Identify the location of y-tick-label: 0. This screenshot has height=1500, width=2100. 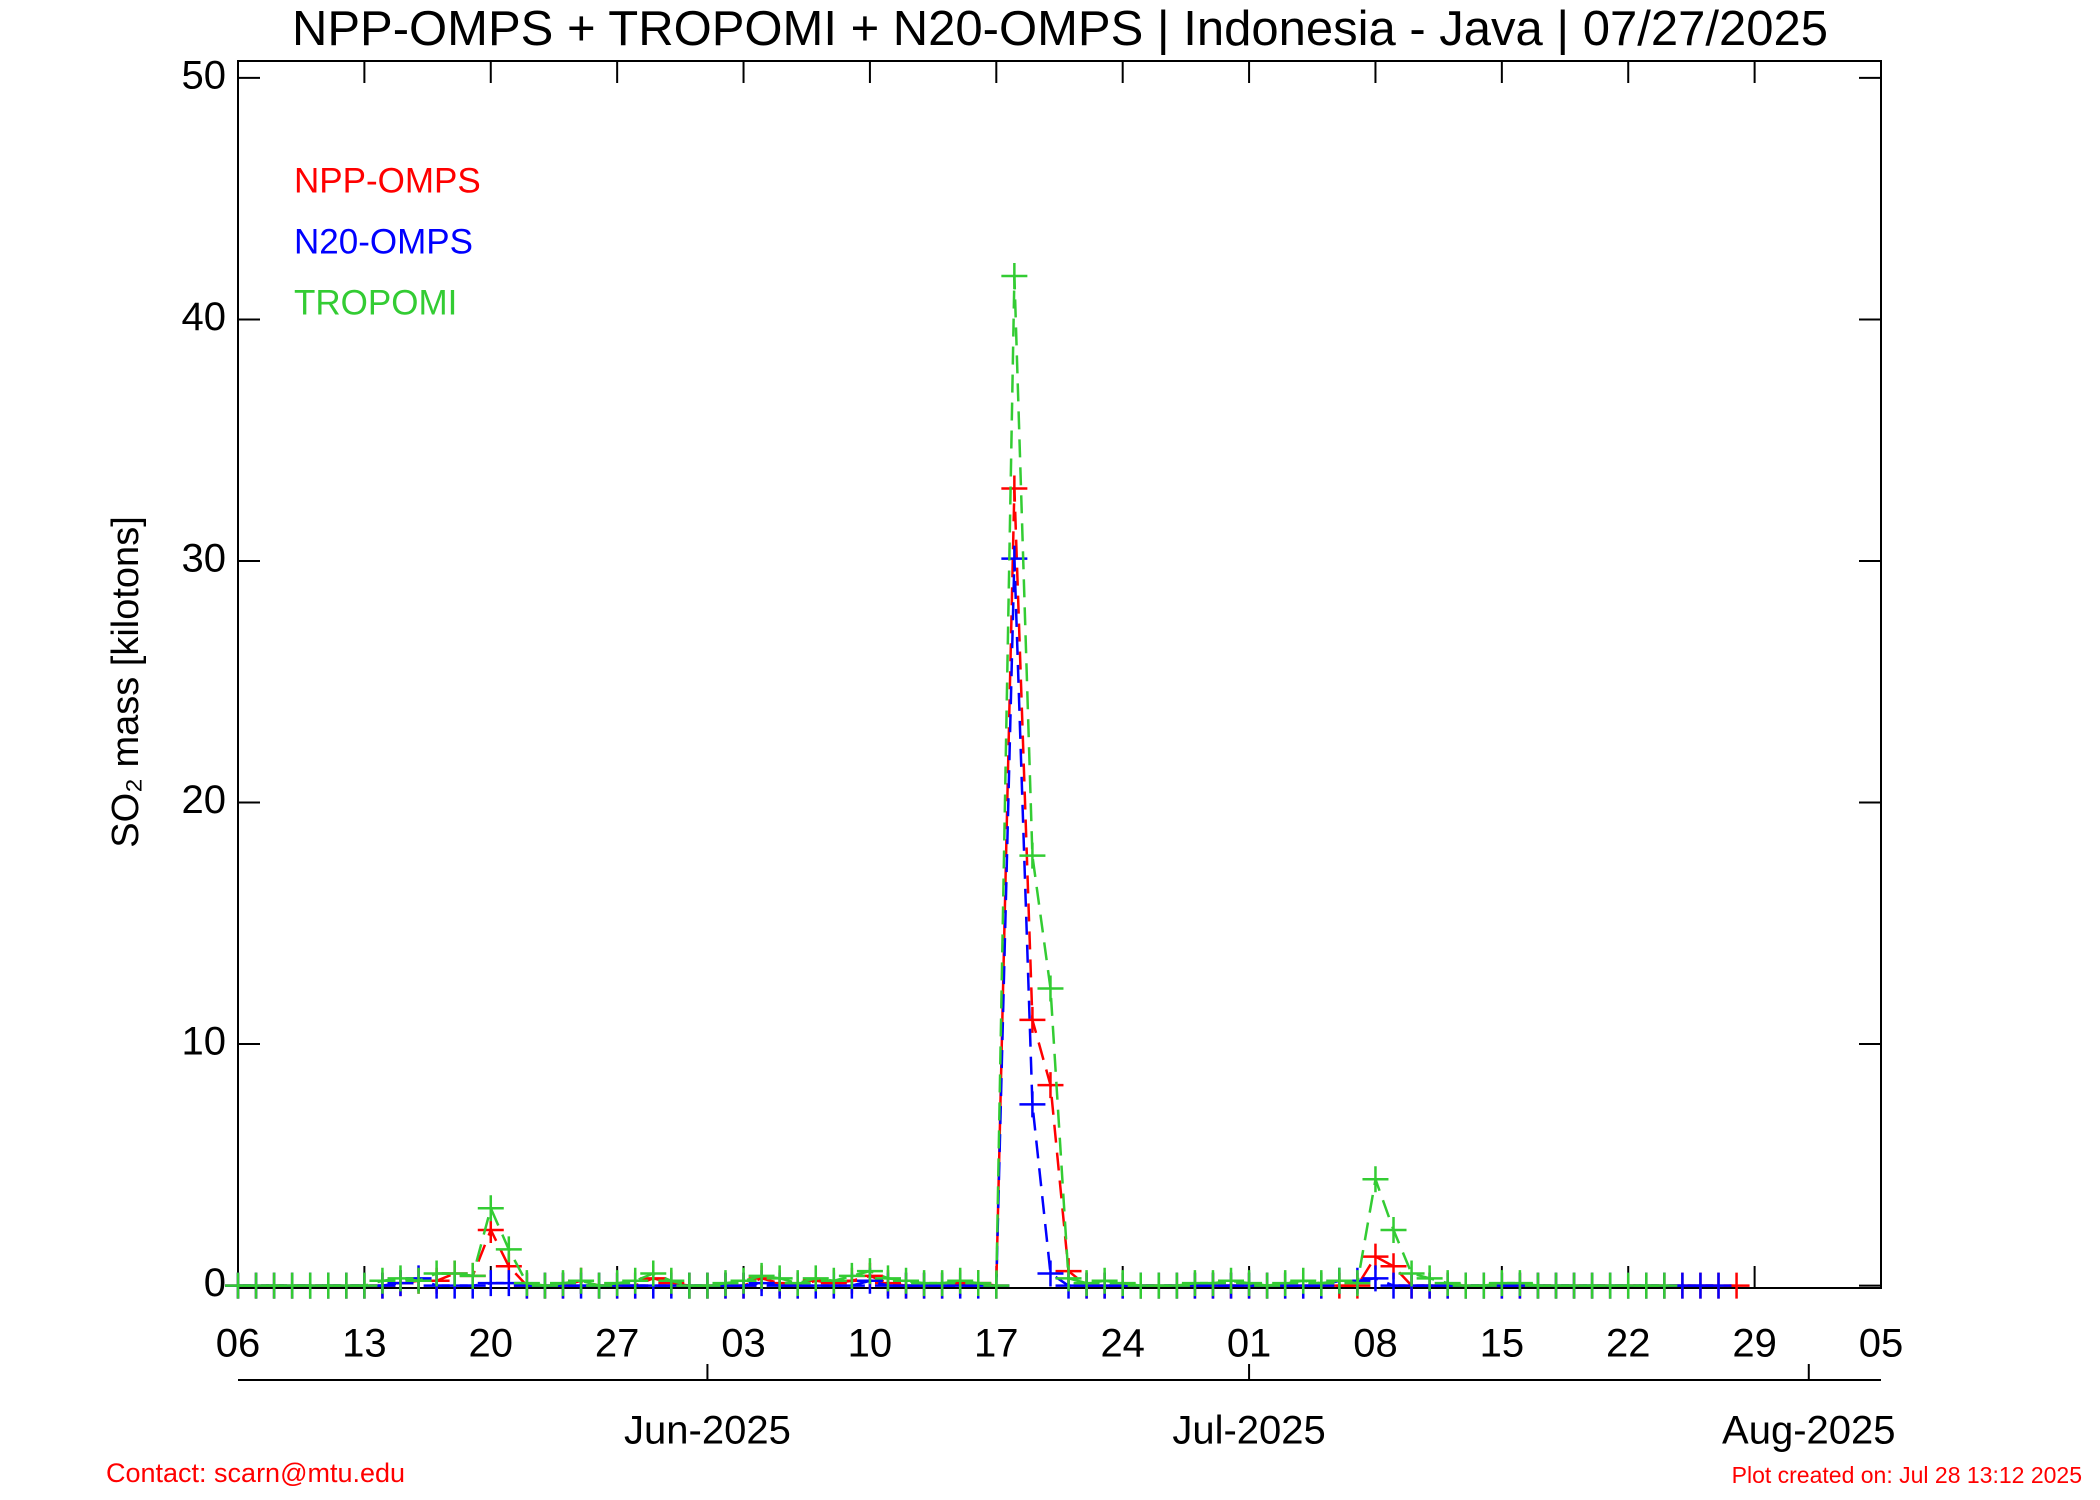
(215, 1283).